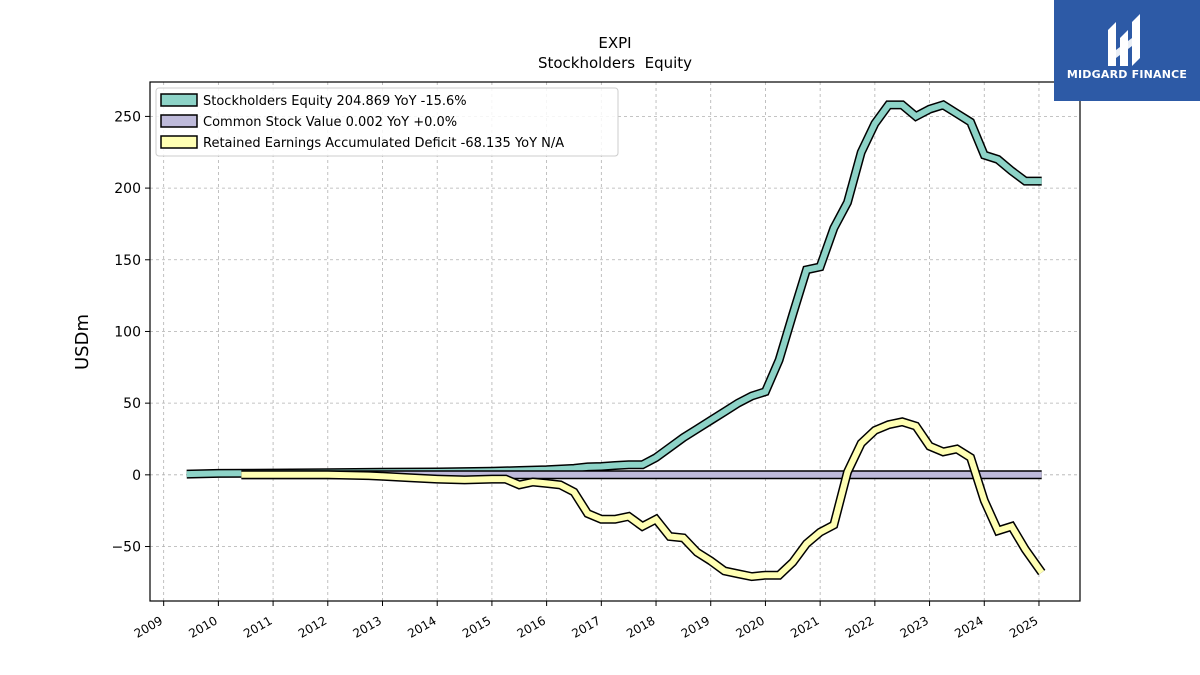 This screenshot has width=1200, height=675. Describe the element at coordinates (695, 626) in the screenshot. I see `x-tick-label: 2019` at that location.